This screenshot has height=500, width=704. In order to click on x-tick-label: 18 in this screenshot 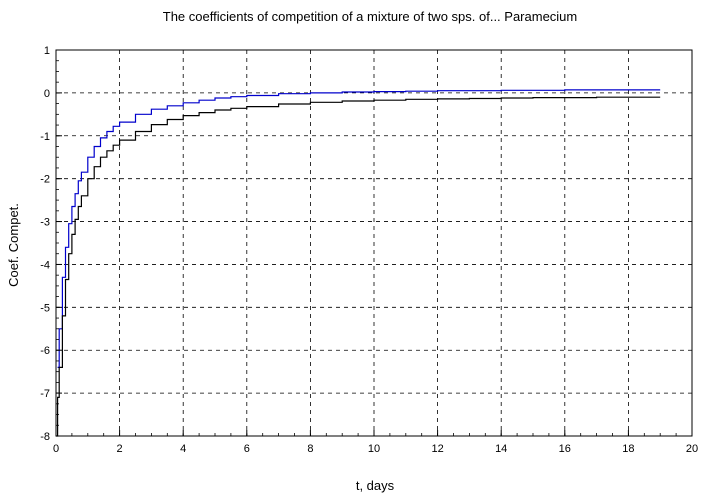, I will do `click(628, 449)`.